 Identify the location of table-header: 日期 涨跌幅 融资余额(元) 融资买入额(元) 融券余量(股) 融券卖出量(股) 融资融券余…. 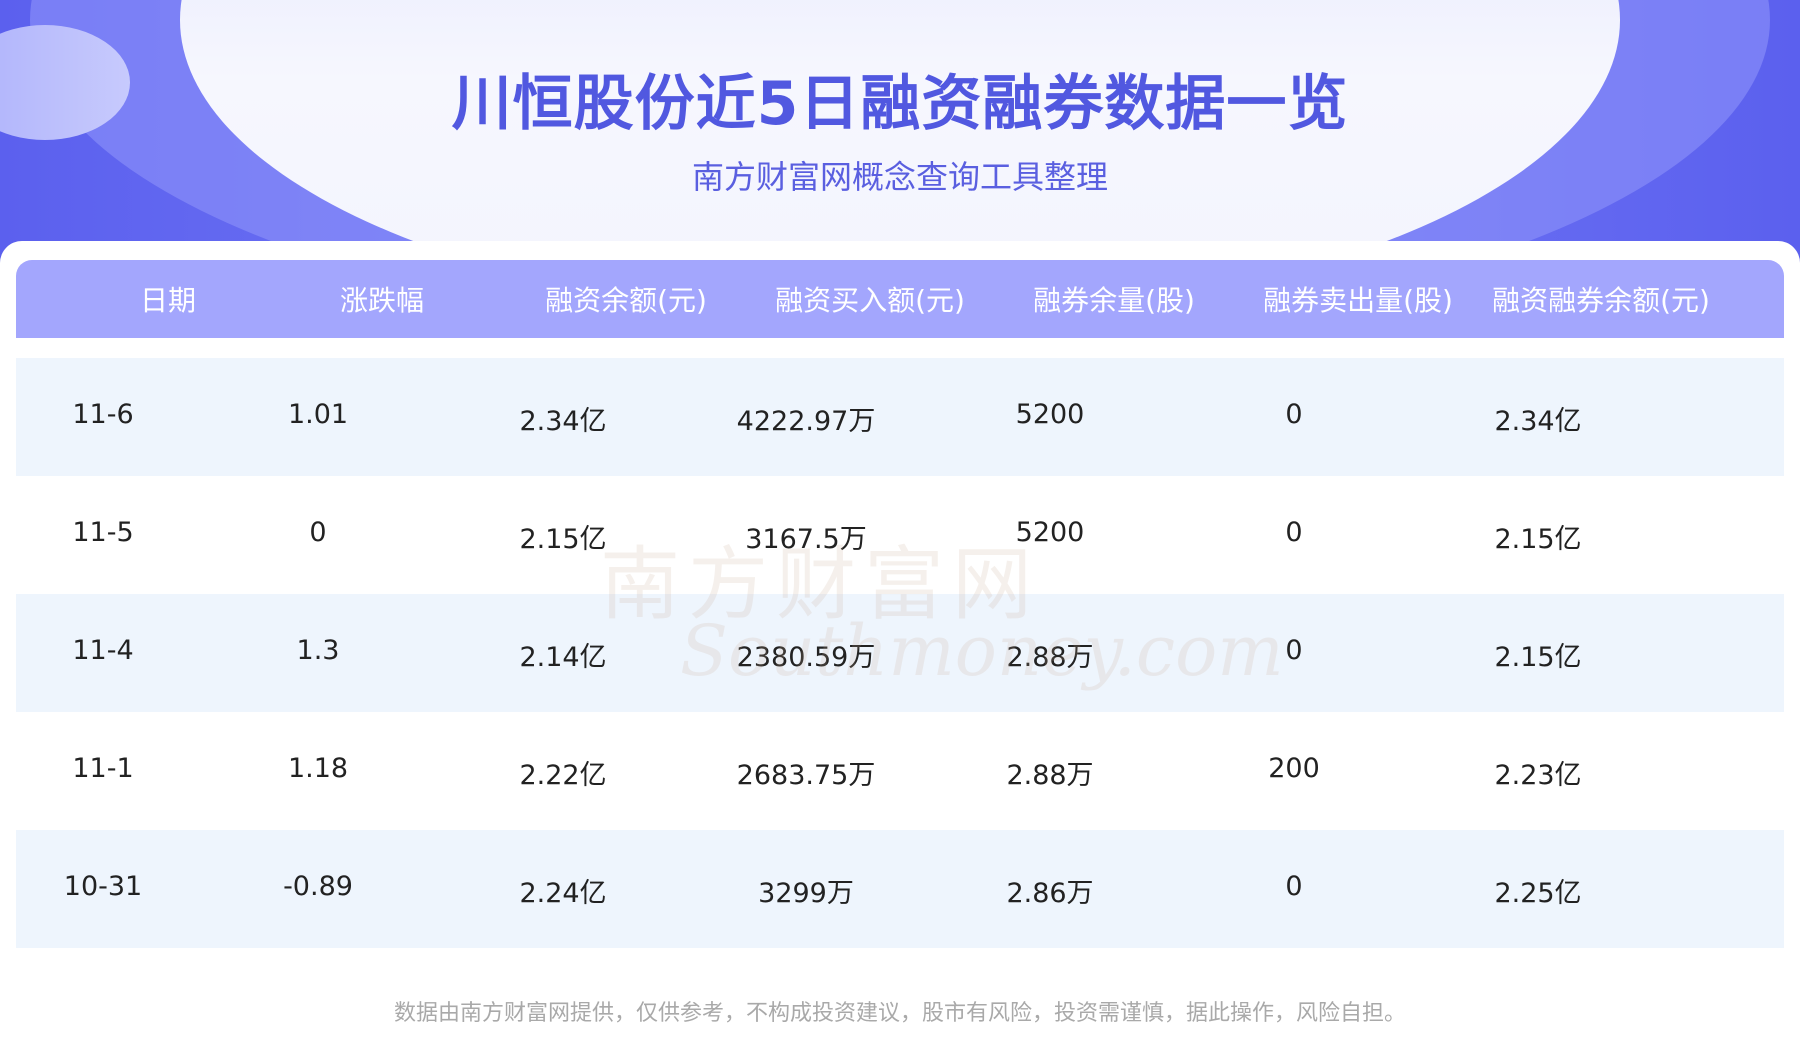
(900, 299).